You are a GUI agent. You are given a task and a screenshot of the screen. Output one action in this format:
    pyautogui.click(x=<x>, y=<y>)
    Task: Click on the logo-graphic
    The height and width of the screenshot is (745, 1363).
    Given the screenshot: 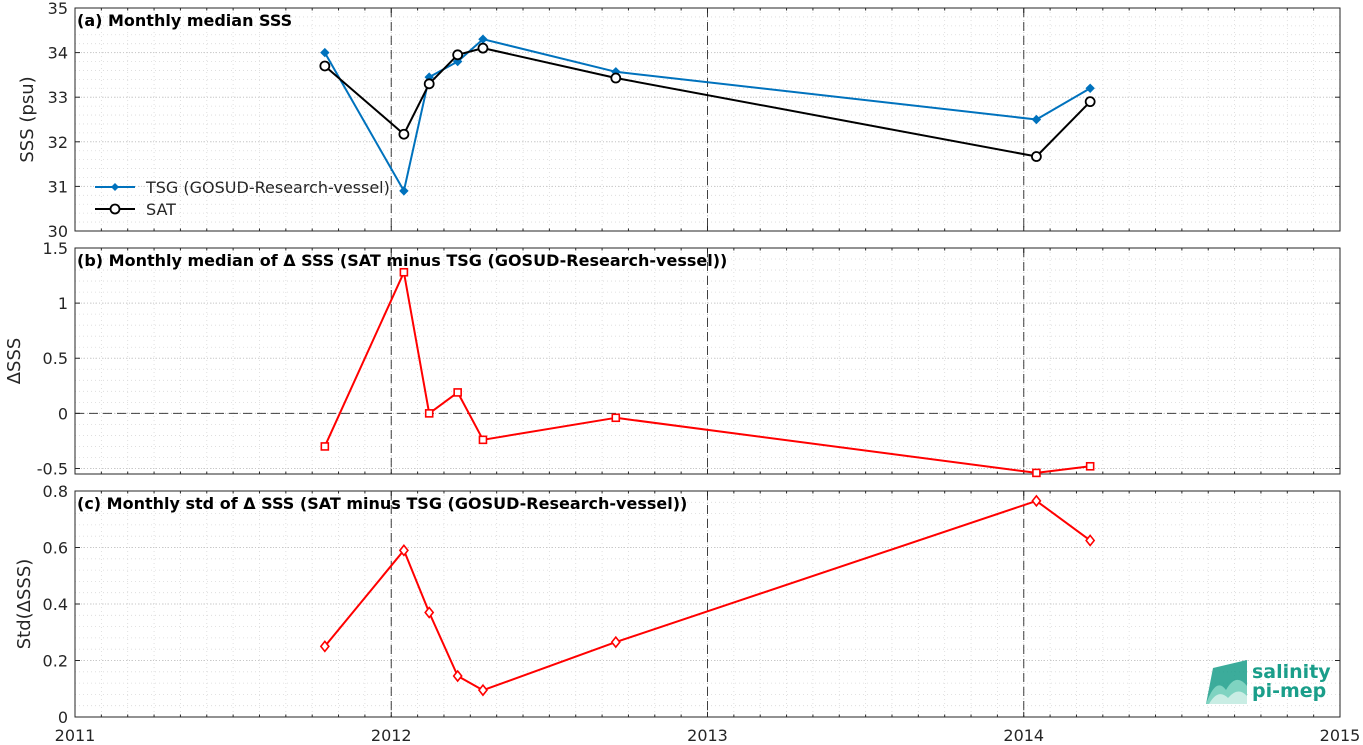 What is the action you would take?
    pyautogui.click(x=1226, y=682)
    